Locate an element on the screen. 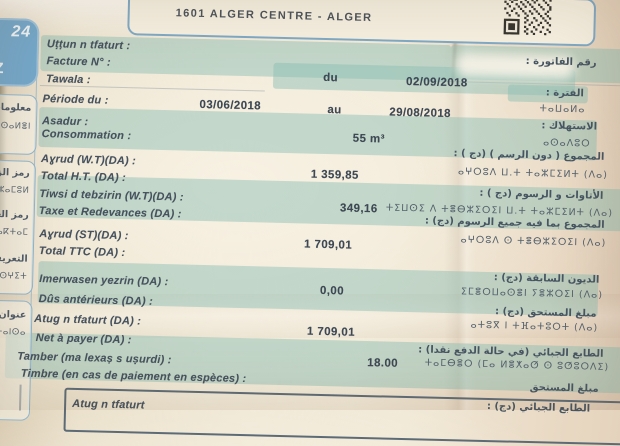 This screenshot has height=446, width=620. tariff-label-tif: ⵜⴰⵙⵖⵉⵜ is located at coordinates (14, 276).